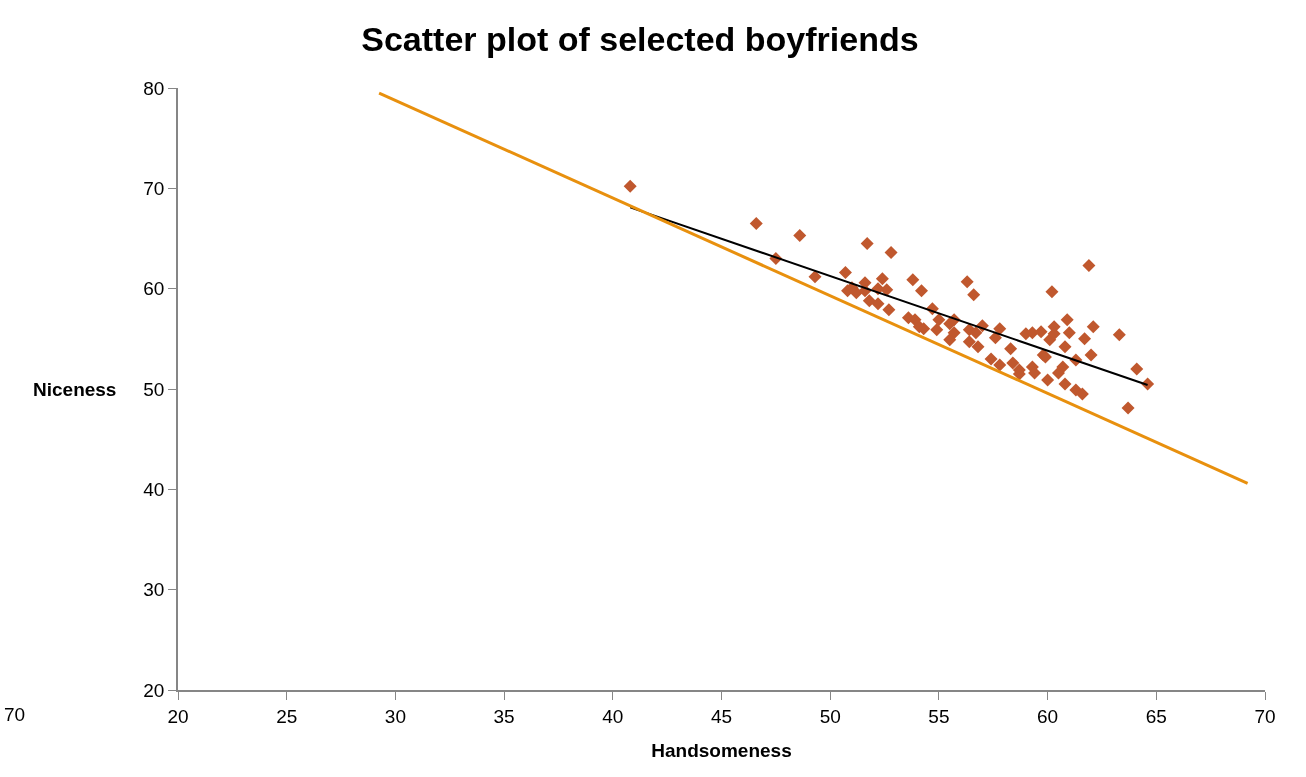 Image resolution: width=1306 pixels, height=777 pixels. What do you see at coordinates (154, 88) in the screenshot?
I see `y-tick-label: 80` at bounding box center [154, 88].